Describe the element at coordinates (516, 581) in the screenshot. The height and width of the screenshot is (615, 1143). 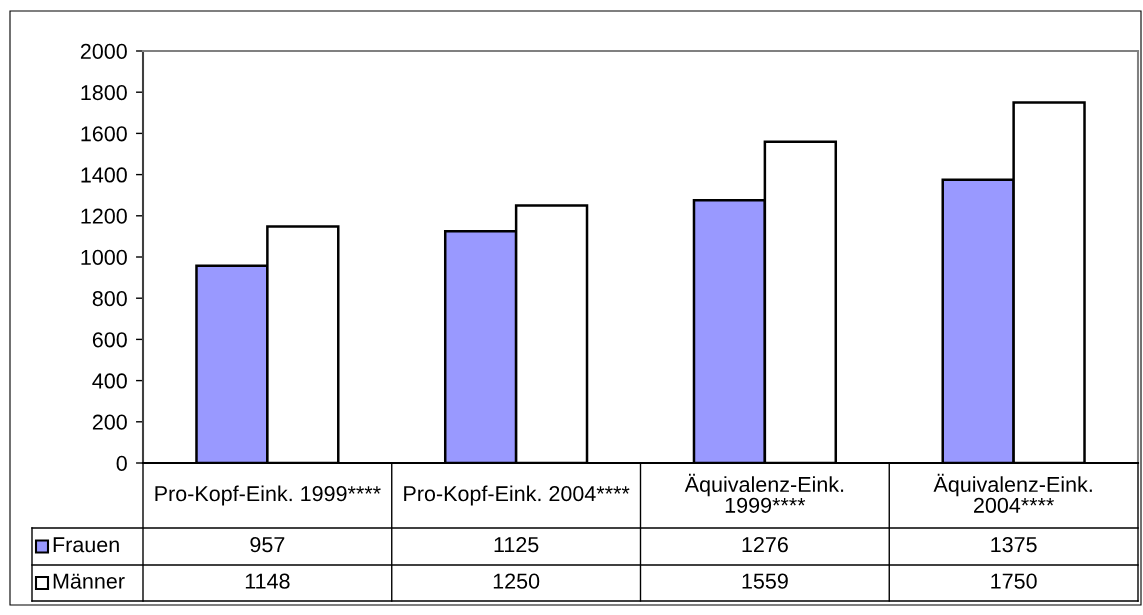
I see `data-label: 1250` at that location.